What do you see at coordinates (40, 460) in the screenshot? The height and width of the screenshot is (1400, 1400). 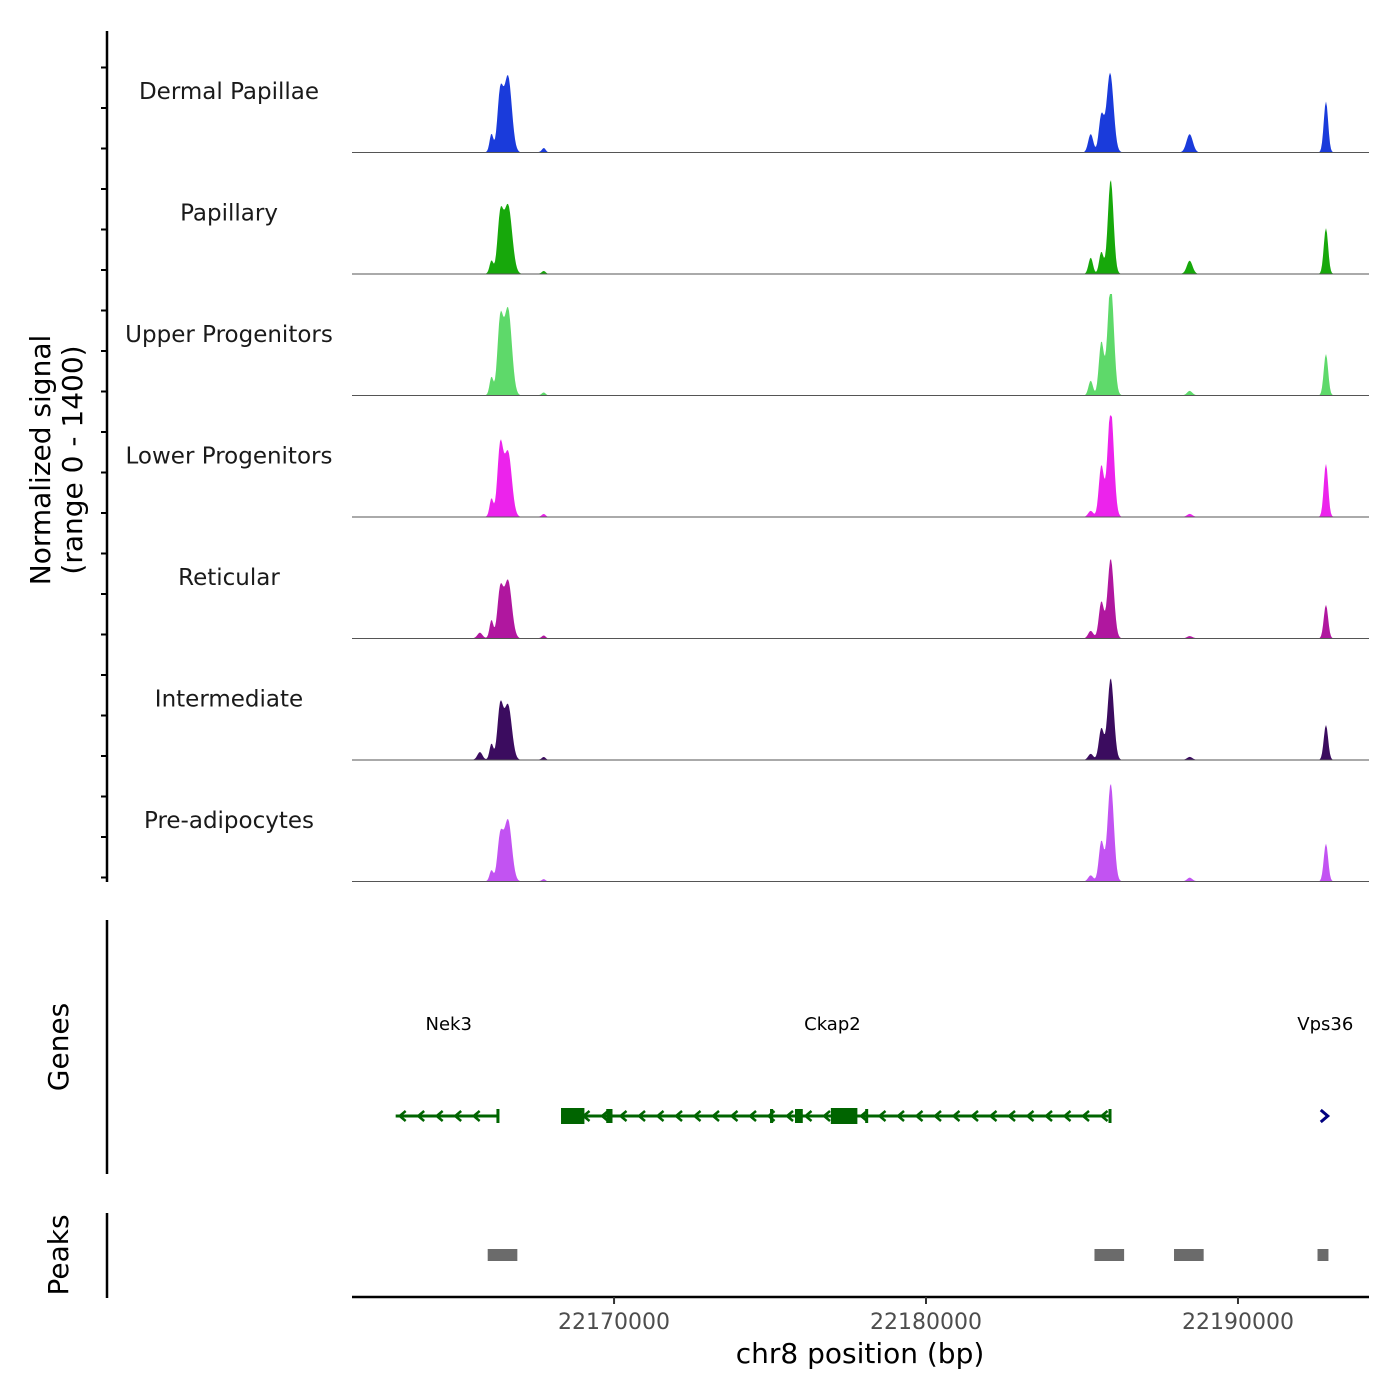 I see `signal-y-axis-title-line1: Normalized signal` at bounding box center [40, 460].